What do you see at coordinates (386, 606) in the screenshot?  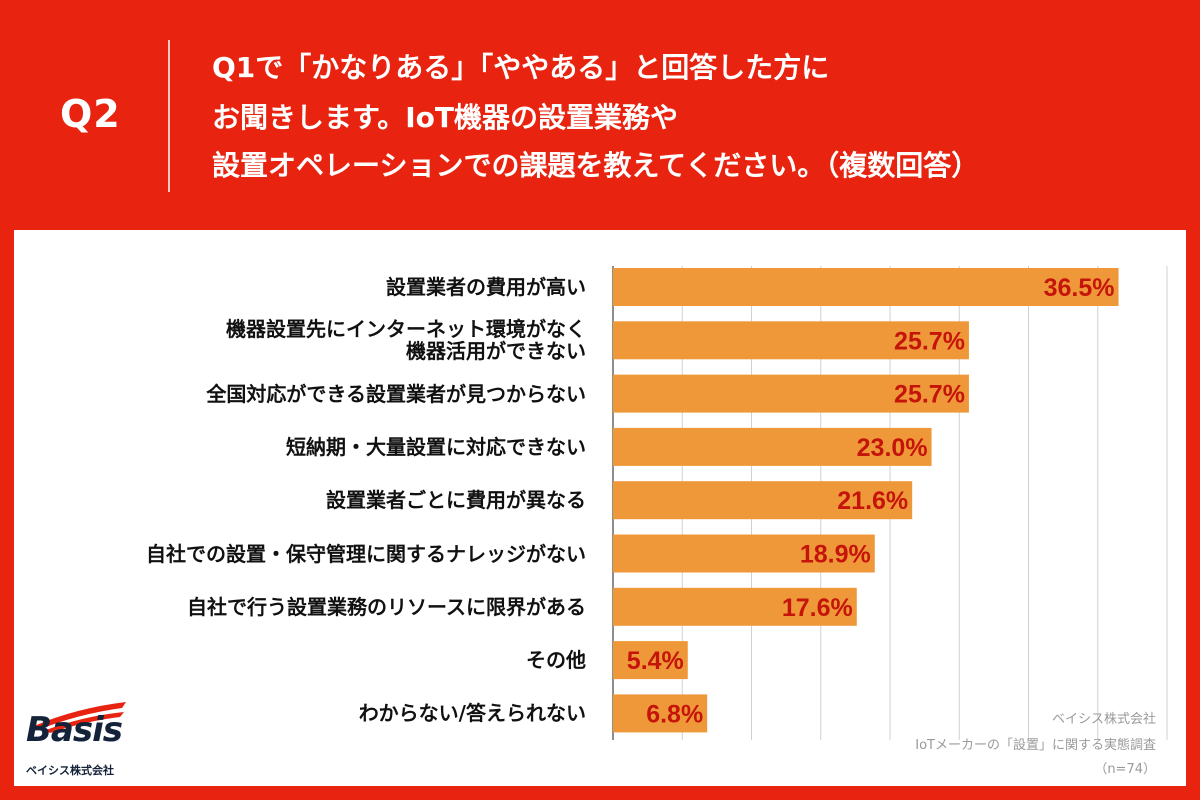 I see `category-label-7: 自社で行う設置業務のリソースに限界がある` at bounding box center [386, 606].